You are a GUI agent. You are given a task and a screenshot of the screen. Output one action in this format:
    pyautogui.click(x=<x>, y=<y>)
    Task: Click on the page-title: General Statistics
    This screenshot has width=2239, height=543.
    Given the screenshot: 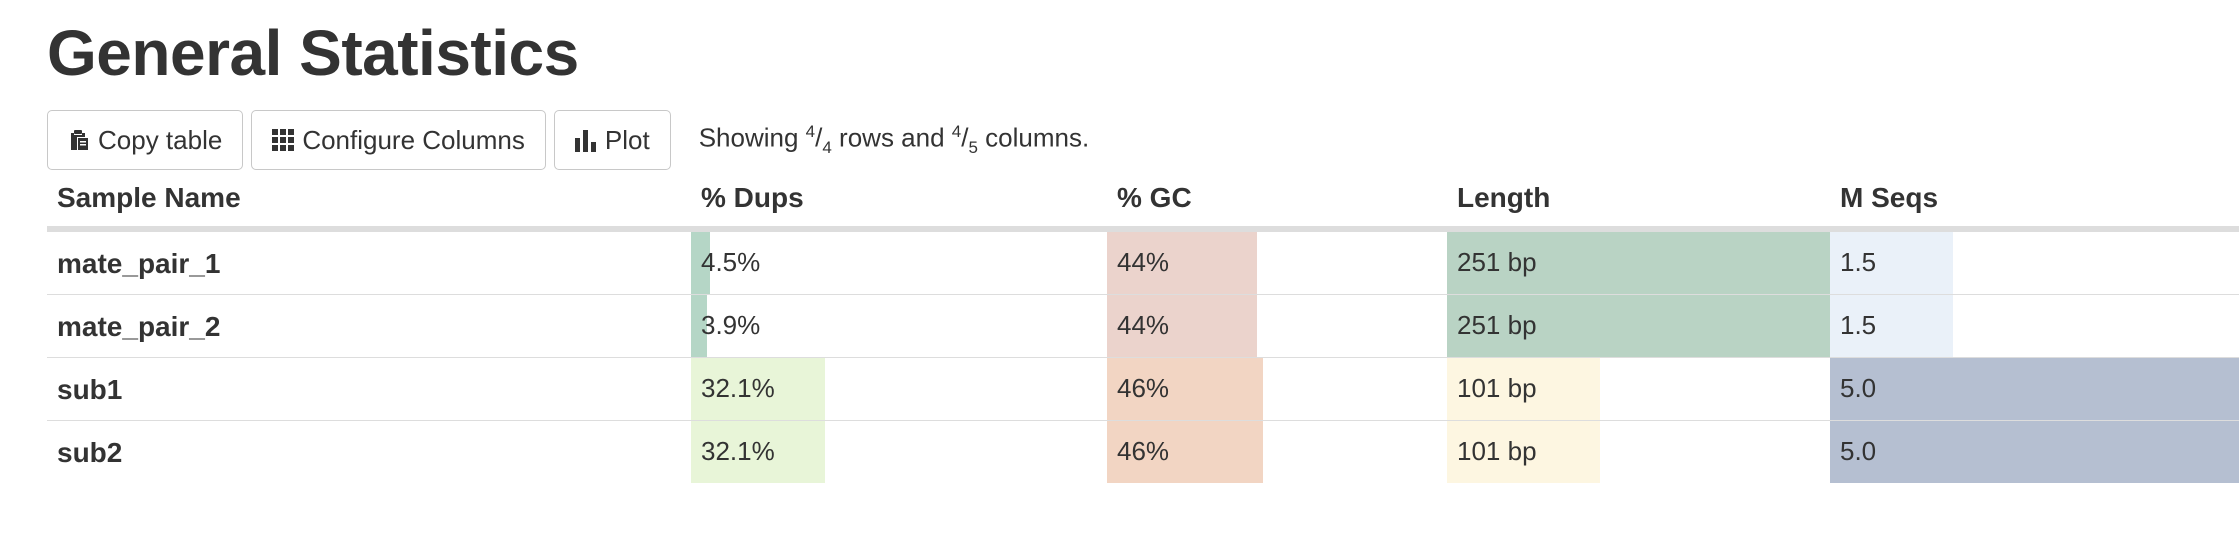 What is the action you would take?
    pyautogui.click(x=313, y=53)
    